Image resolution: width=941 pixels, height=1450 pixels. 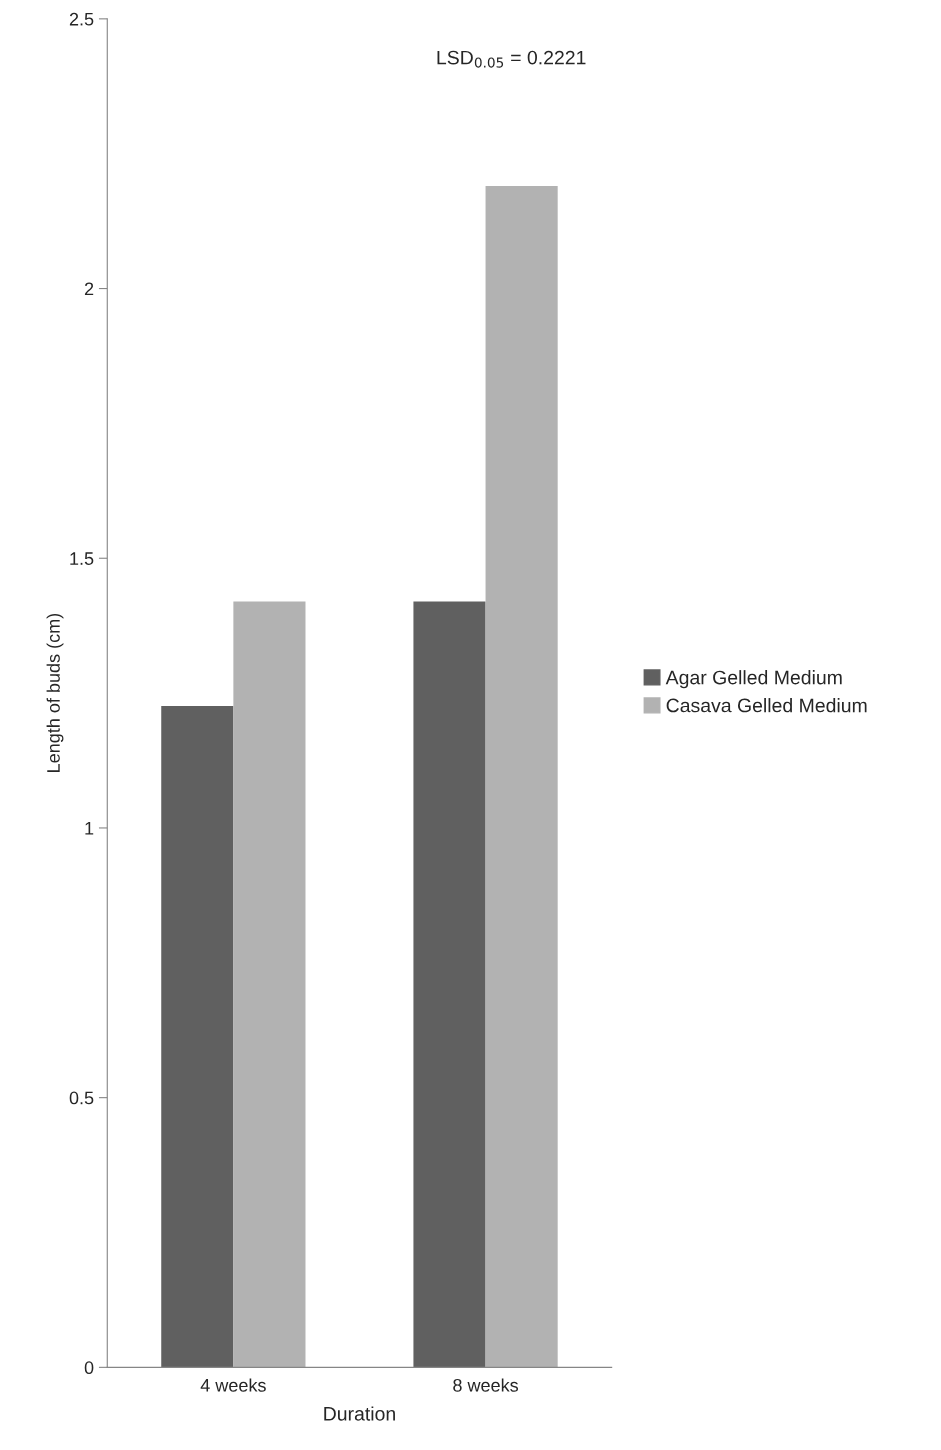 I want to click on y-tick-label: 2.5, so click(x=81, y=19).